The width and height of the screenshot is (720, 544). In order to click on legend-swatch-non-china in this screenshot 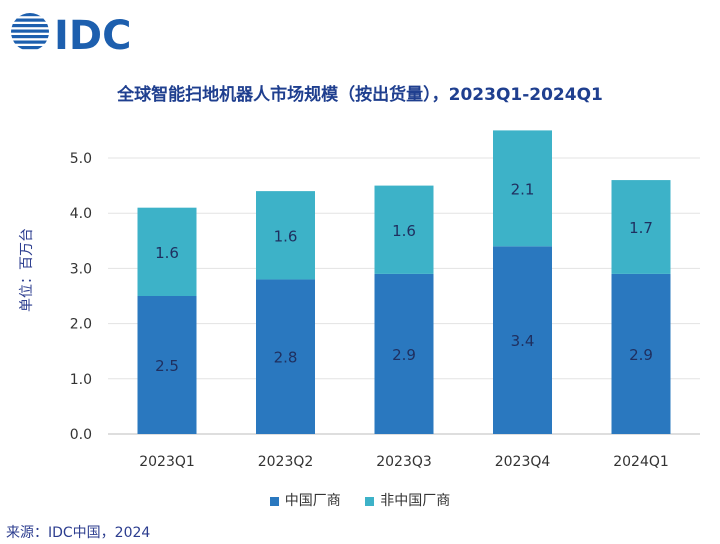, I will do `click(370, 501)`.